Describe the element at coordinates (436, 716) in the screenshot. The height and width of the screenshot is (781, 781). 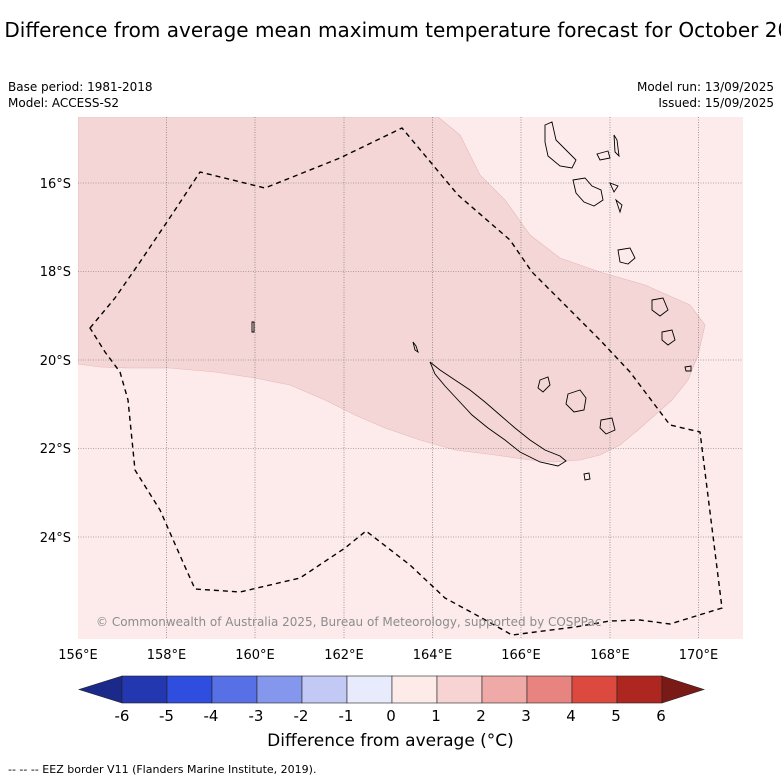
I see `colorbar-tick-label: 1` at that location.